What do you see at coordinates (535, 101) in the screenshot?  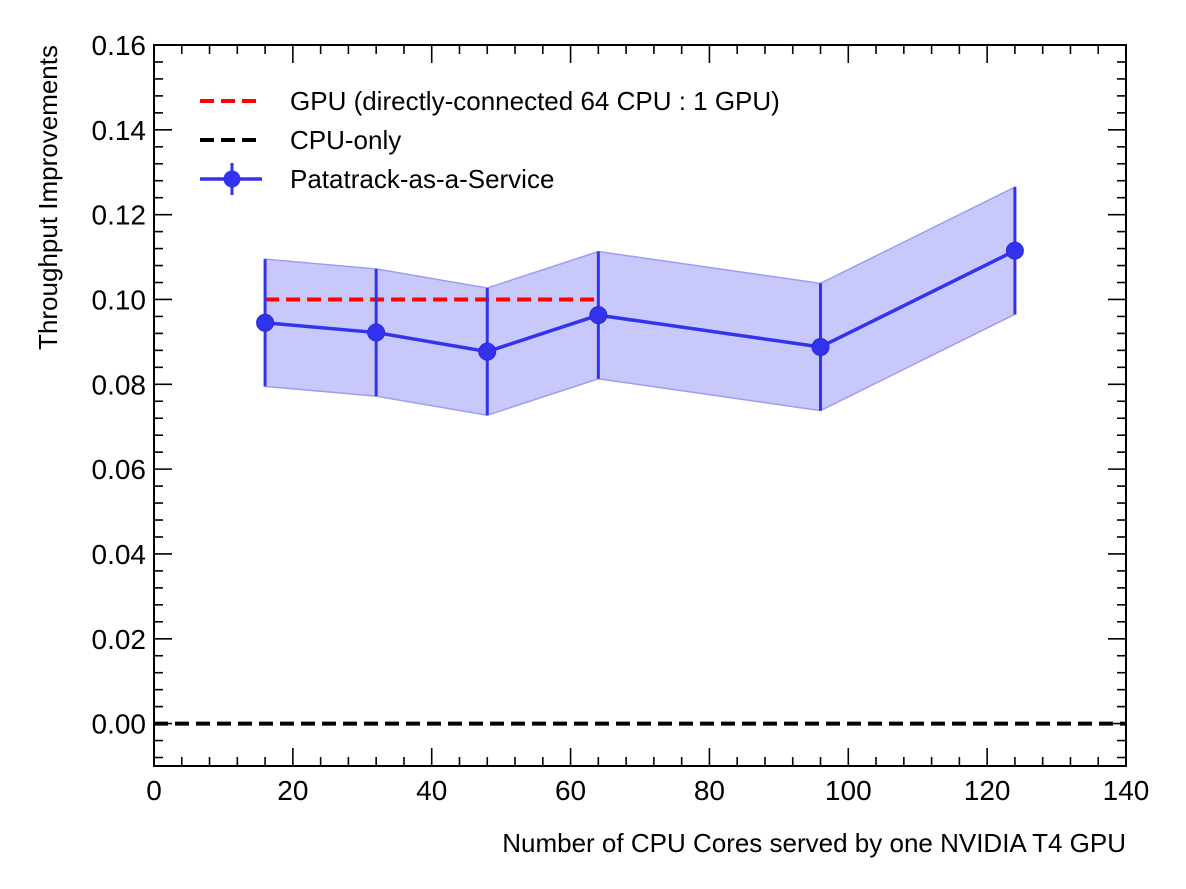 I see `legend-label-gpu: GPU (directly-connected 64 CPU : 1 GPU)` at bounding box center [535, 101].